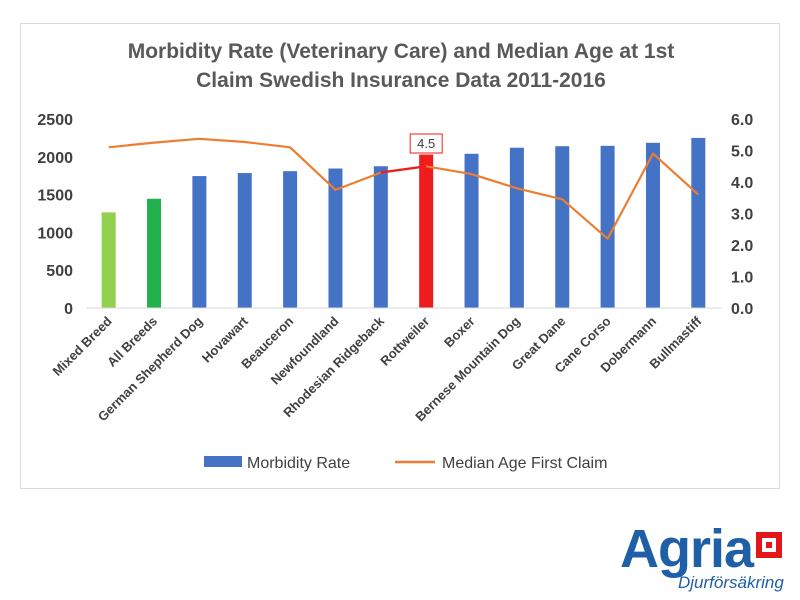 This screenshot has height=600, width=800. Describe the element at coordinates (55, 196) in the screenshot. I see `y-left-tick-label: 1500` at that location.